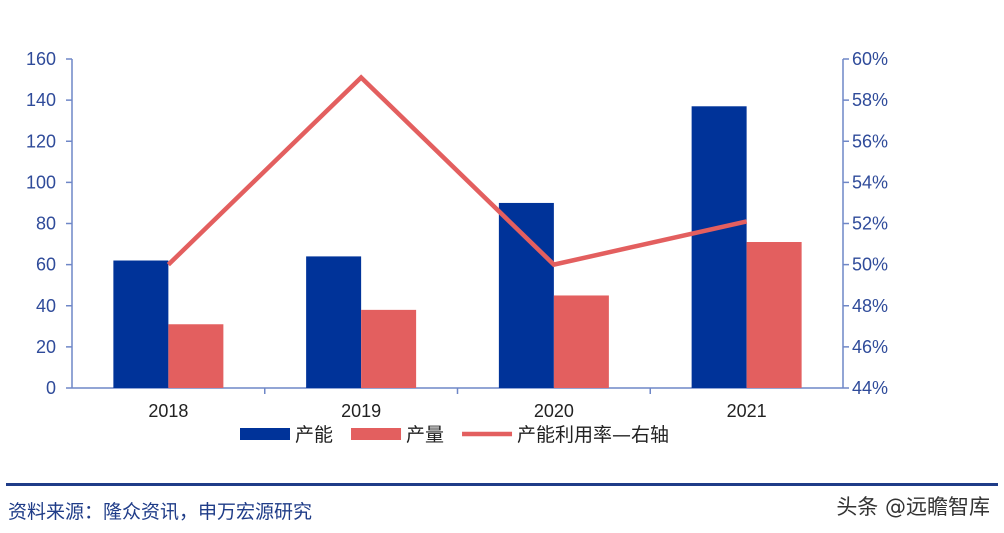 The image size is (1004, 533). What do you see at coordinates (870, 347) in the screenshot?
I see `y-right-tick-label: 46%` at bounding box center [870, 347].